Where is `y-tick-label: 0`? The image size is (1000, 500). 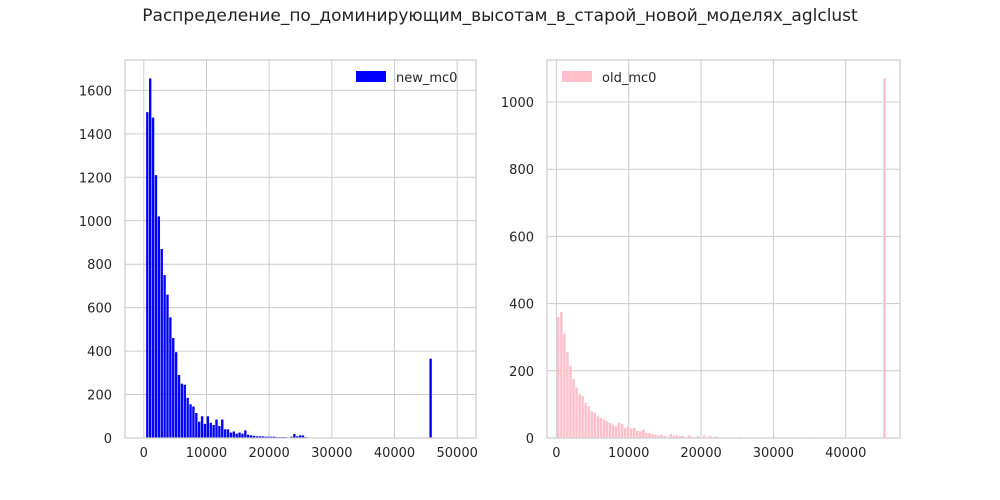
y-tick-label: 0 is located at coordinates (530, 439).